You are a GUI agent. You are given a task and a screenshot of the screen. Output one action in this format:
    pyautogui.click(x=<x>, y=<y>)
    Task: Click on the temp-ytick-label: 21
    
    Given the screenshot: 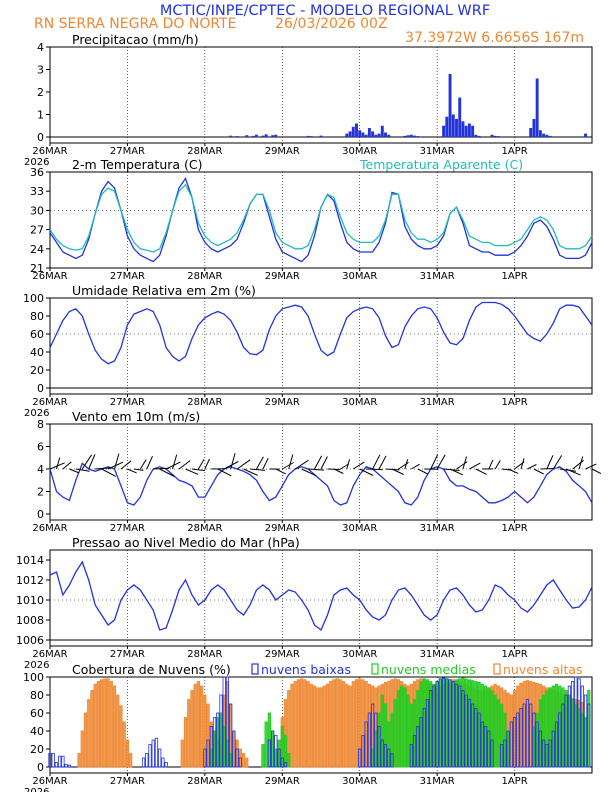 What is the action you would take?
    pyautogui.click(x=37, y=268)
    